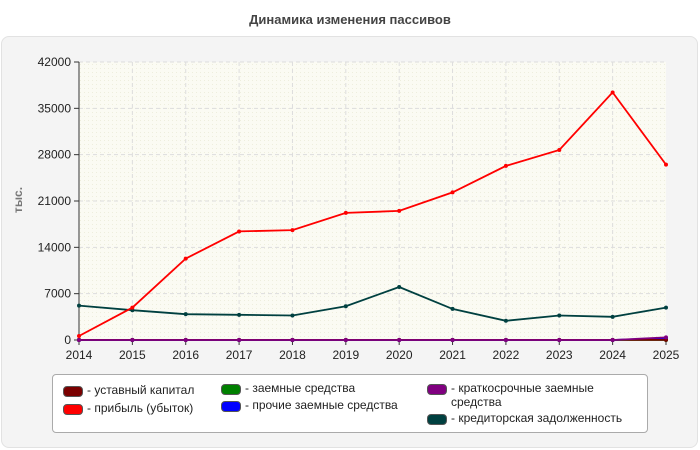  What do you see at coordinates (231, 389) in the screenshot?
I see `legend-swatch-zaemnye-sredstva` at bounding box center [231, 389].